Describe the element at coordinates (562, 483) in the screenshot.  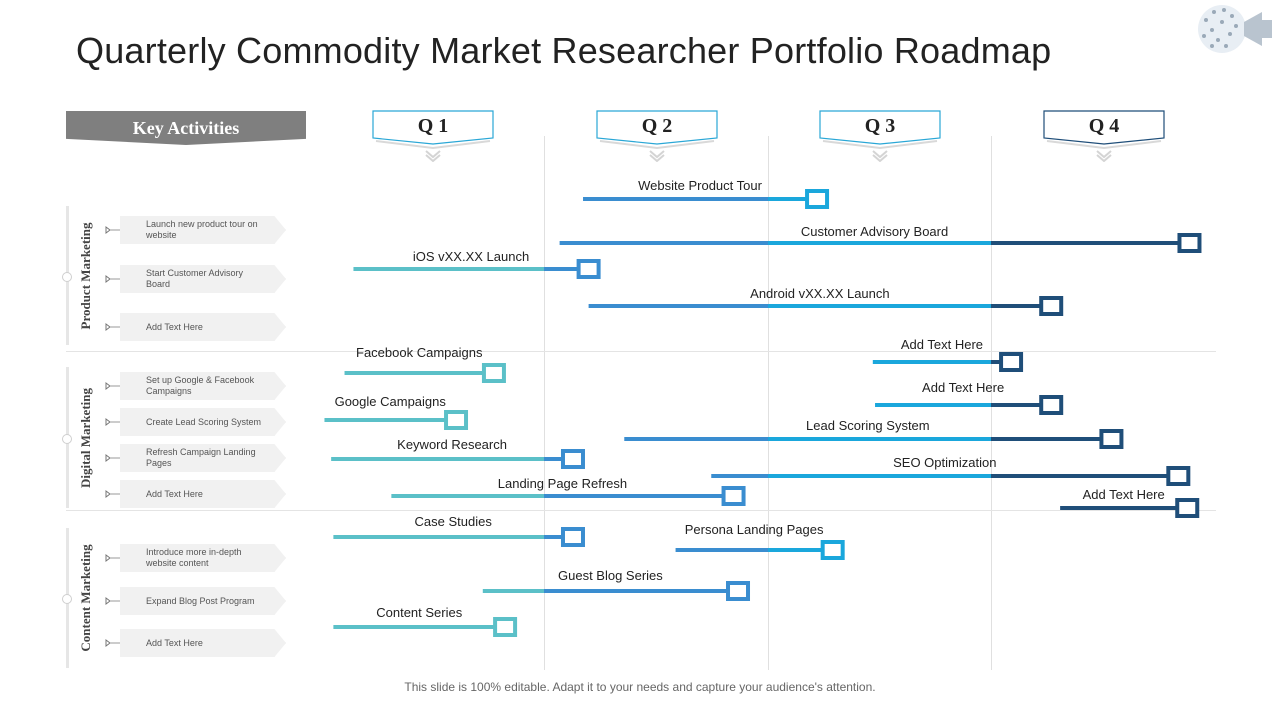
I see `timeline-bar-label: Landing Page Refresh` at that location.